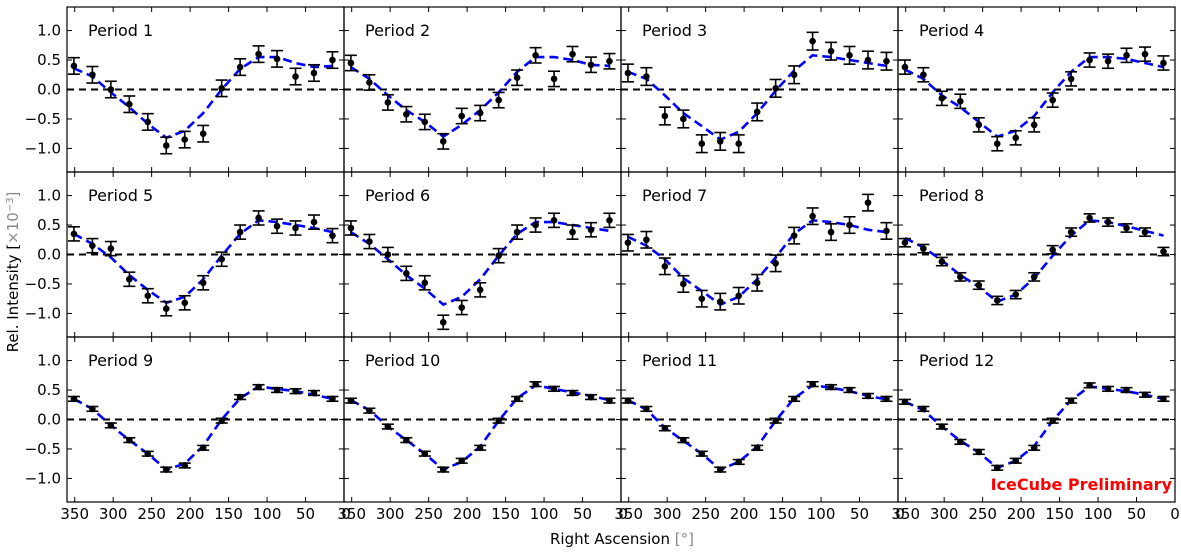  Describe the element at coordinates (756, 429) in the screenshot. I see `panel-11: 350 300 250 200 150 100 50 0 Period 11` at that location.